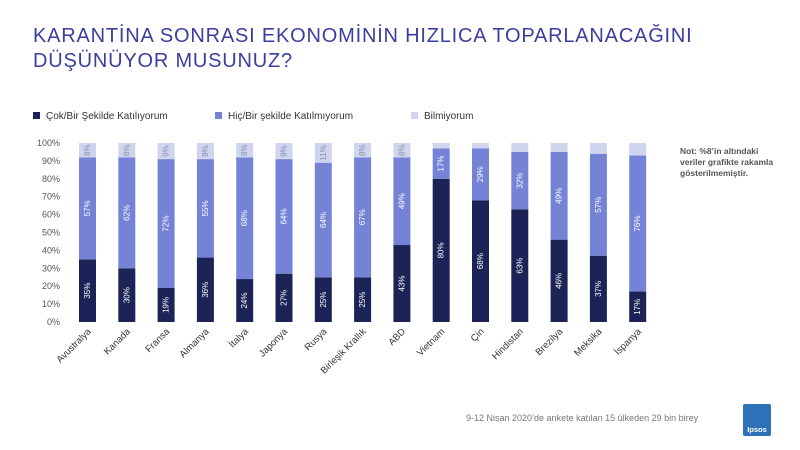 The image size is (800, 450). I want to click on x-tick-label: Japonya, so click(274, 343).